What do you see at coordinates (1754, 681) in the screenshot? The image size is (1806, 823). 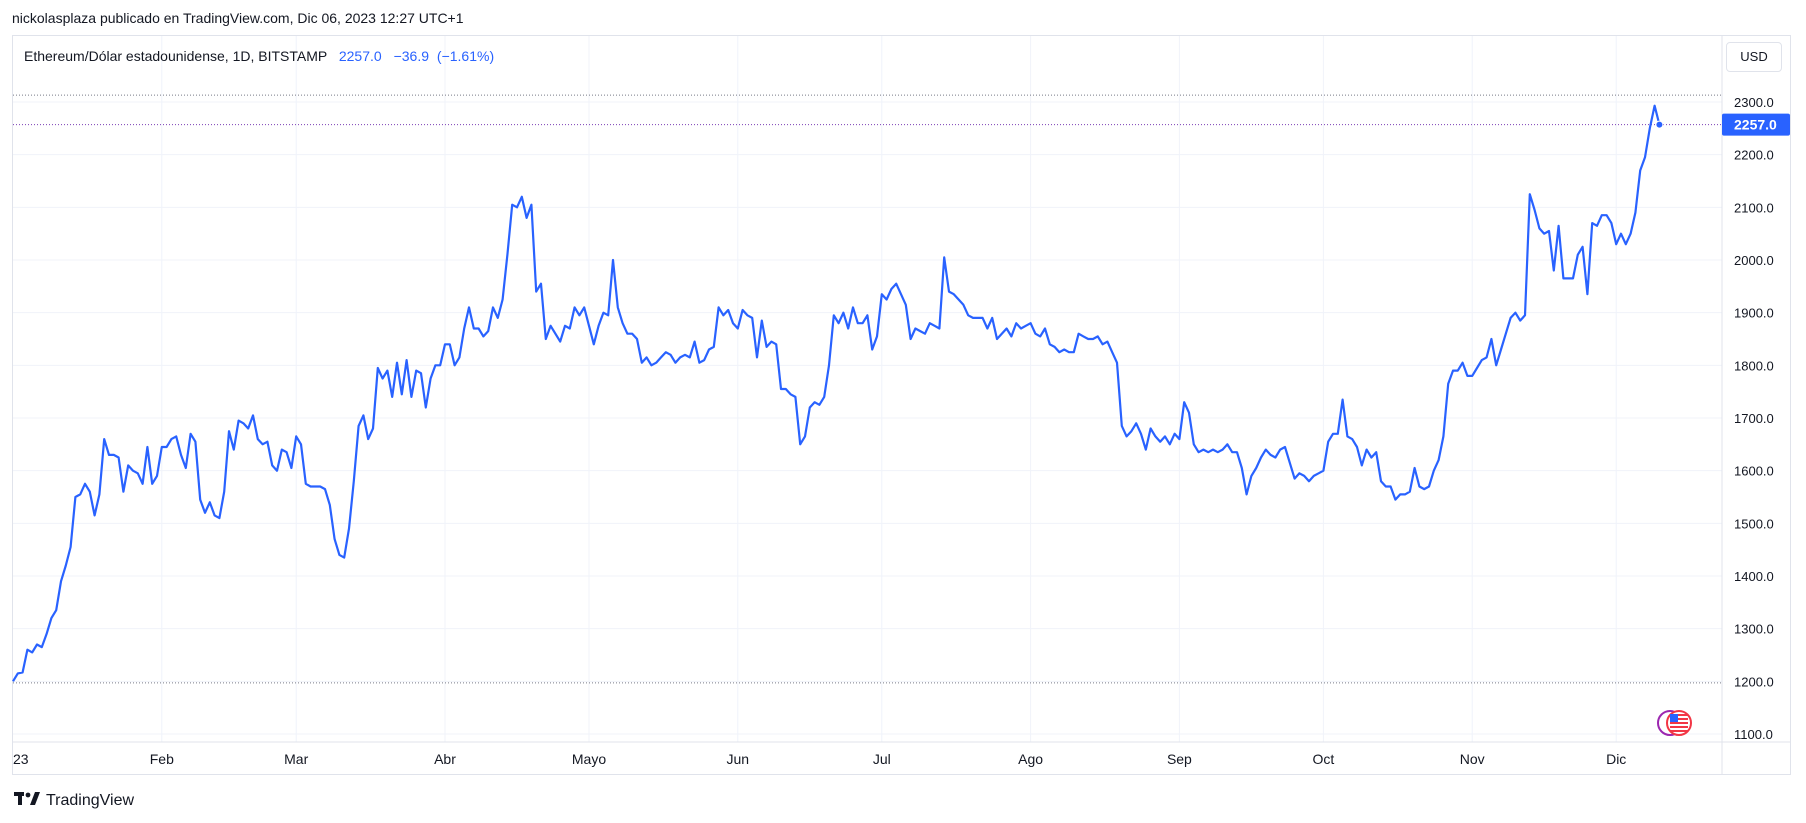 I see `y-tick-label: 1200.0` at bounding box center [1754, 681].